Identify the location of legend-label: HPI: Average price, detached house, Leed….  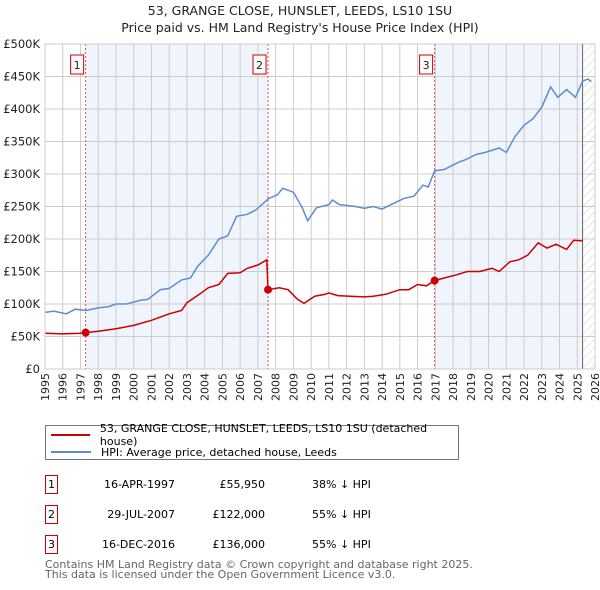
(219, 452).